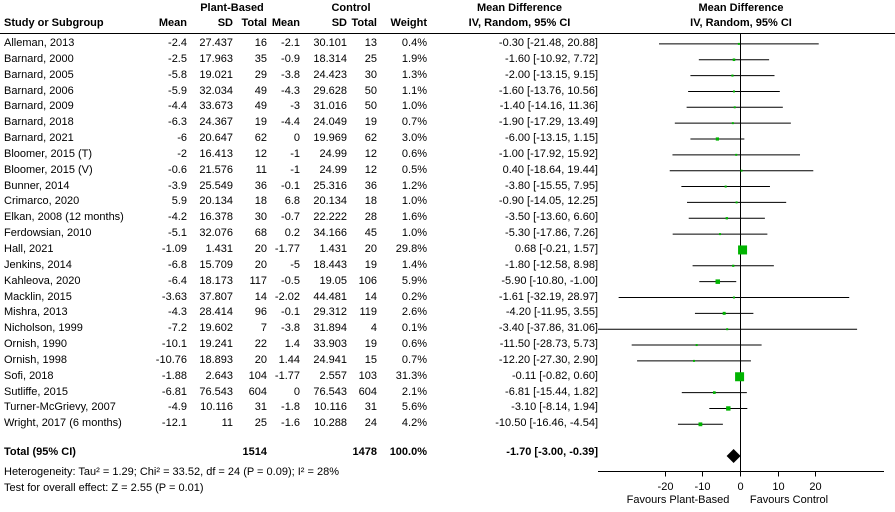 The width and height of the screenshot is (895, 512). What do you see at coordinates (370, 153) in the screenshot?
I see `control-total: 12` at bounding box center [370, 153].